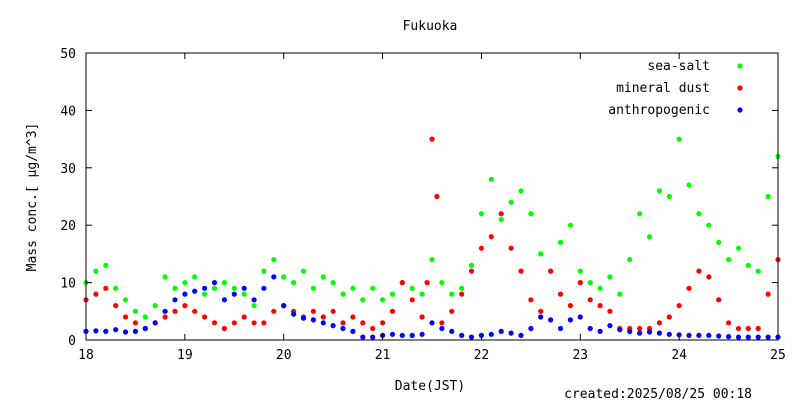 The image size is (800, 400). I want to click on x-tick-label: 23, so click(580, 355).